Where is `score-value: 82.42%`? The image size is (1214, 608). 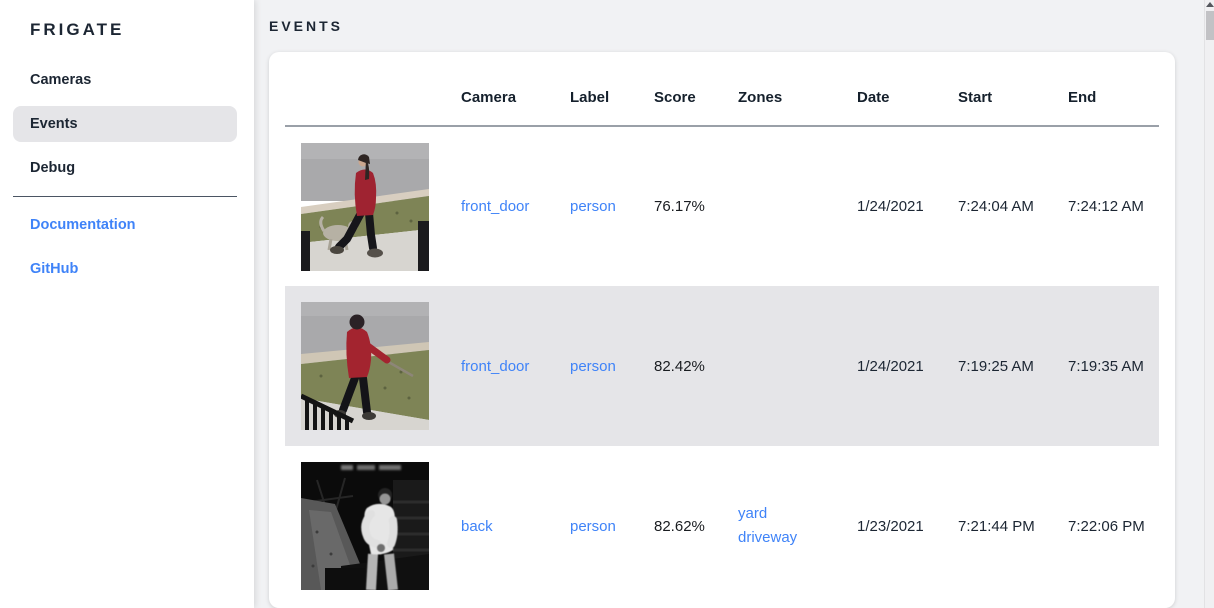 score-value: 82.42% is located at coordinates (679, 366).